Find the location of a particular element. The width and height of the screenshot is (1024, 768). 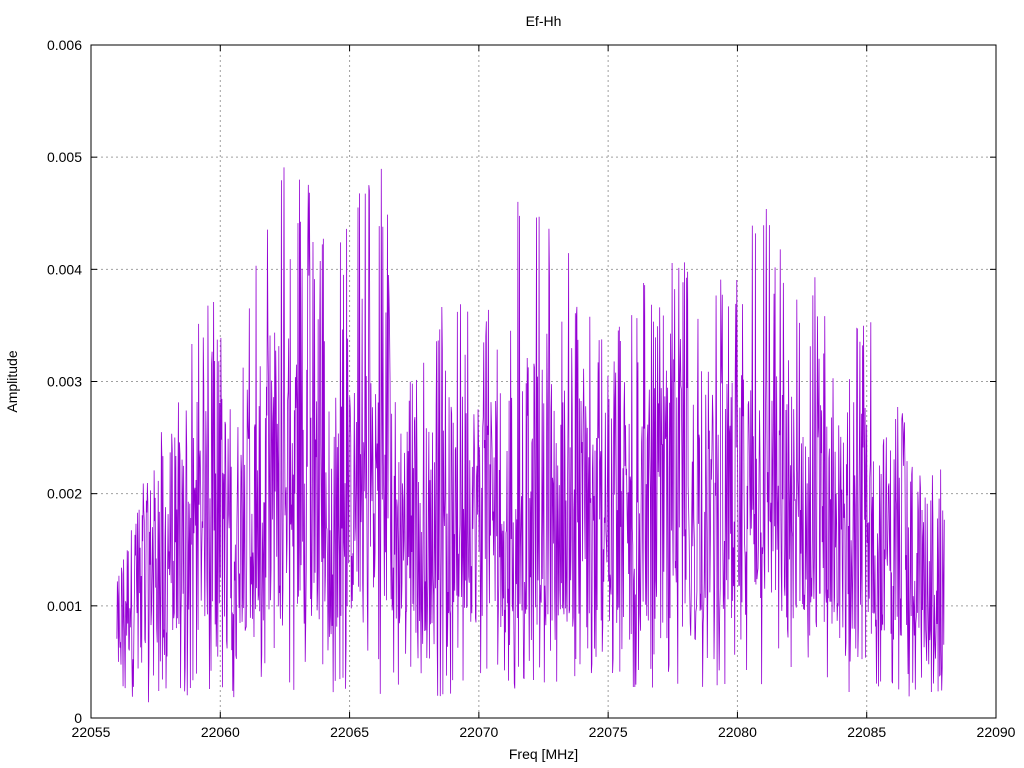

y-tick-label: 0.004 is located at coordinates (64, 269).